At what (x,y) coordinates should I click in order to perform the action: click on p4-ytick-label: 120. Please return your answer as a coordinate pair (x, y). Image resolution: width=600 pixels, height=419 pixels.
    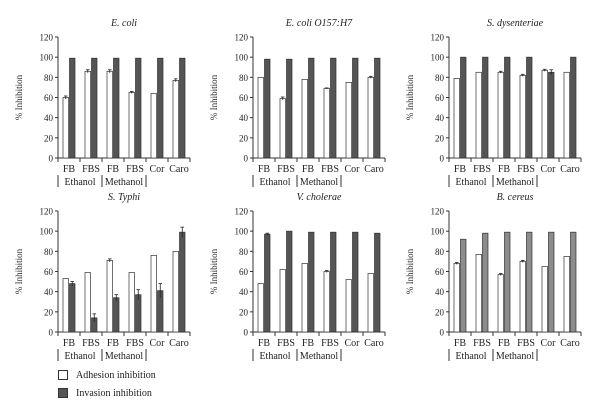
    Looking at the image, I should click on (47, 212).